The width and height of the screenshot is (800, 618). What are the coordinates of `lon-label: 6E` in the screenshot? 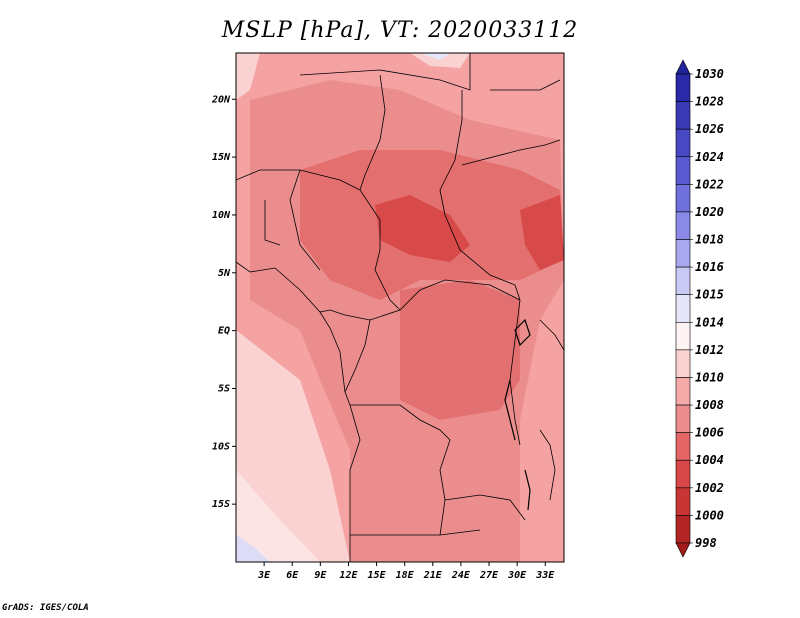 It's located at (292, 575).